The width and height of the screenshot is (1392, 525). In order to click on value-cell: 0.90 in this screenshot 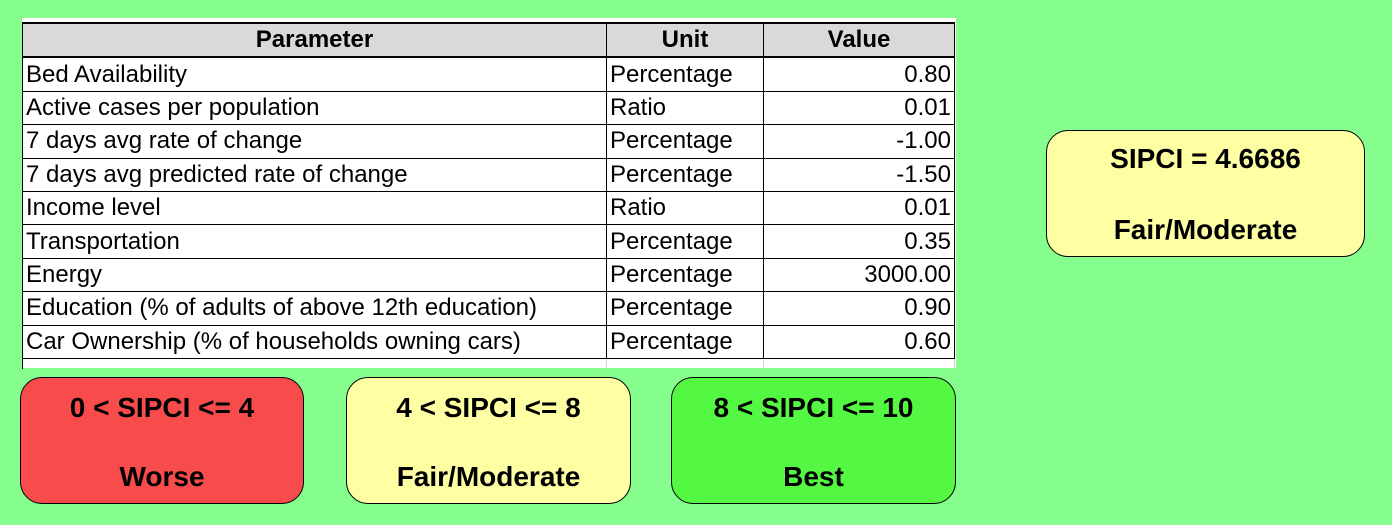, I will do `click(859, 308)`.